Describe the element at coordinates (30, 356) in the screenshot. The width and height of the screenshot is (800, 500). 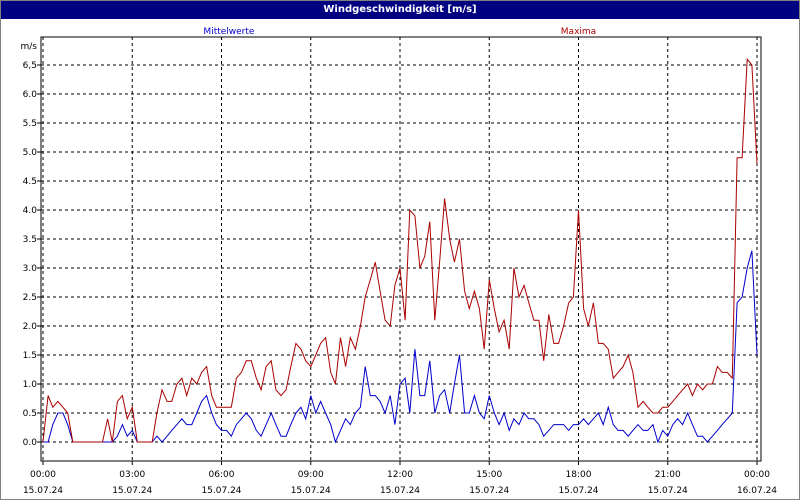
I see `y-tick-label: 1.5` at that location.